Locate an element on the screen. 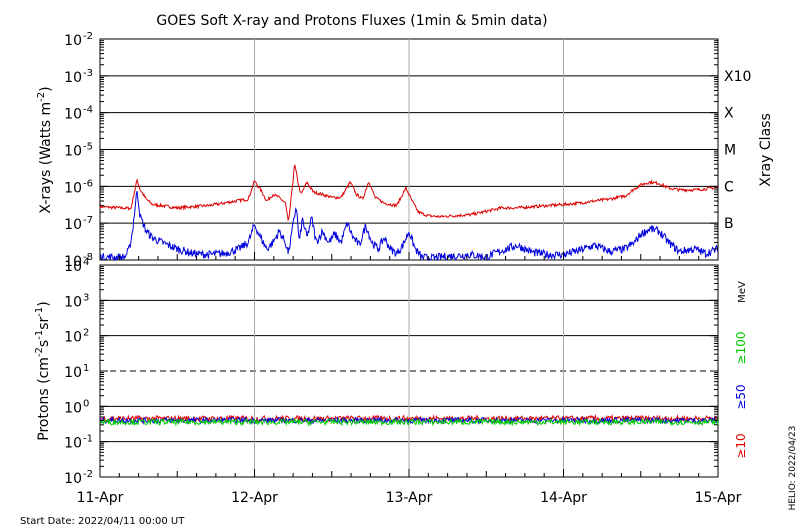  xray-tick-label: 10⁻³ is located at coordinates (78, 77).